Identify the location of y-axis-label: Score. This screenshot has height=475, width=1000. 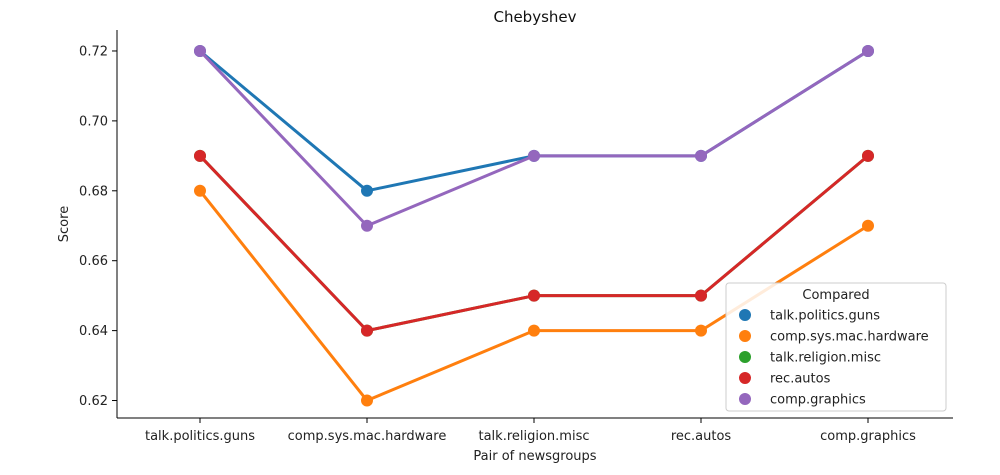
(64, 224).